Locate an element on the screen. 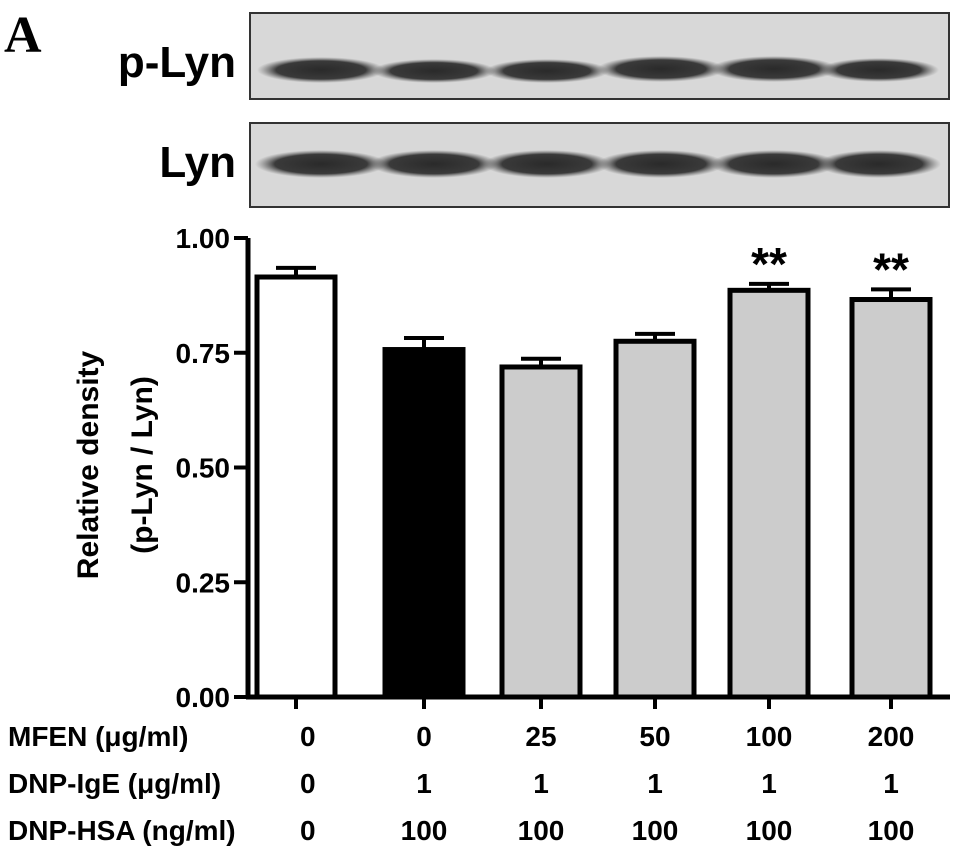  condition-row-label: DNP-IgE (μg/ml) is located at coordinates (115, 783).